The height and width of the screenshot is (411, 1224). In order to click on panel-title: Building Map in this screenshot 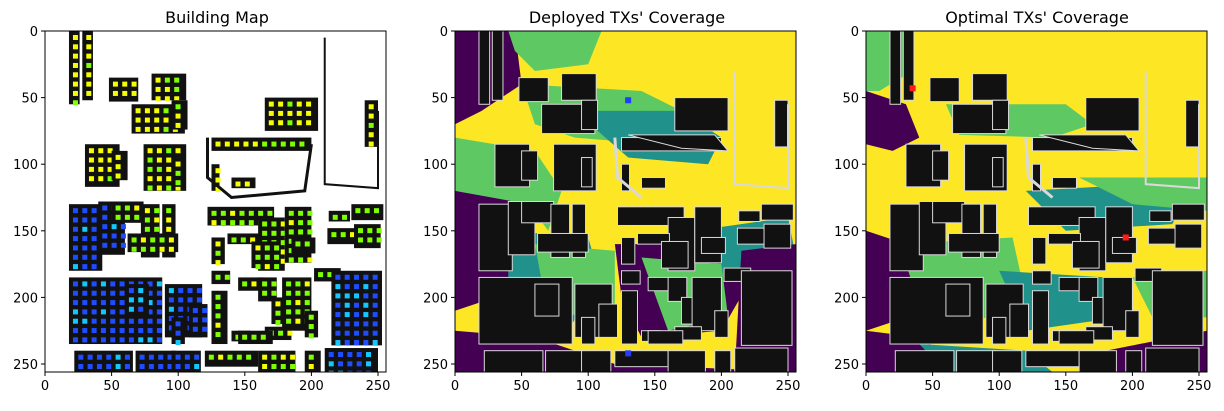, I will do `click(217, 17)`.